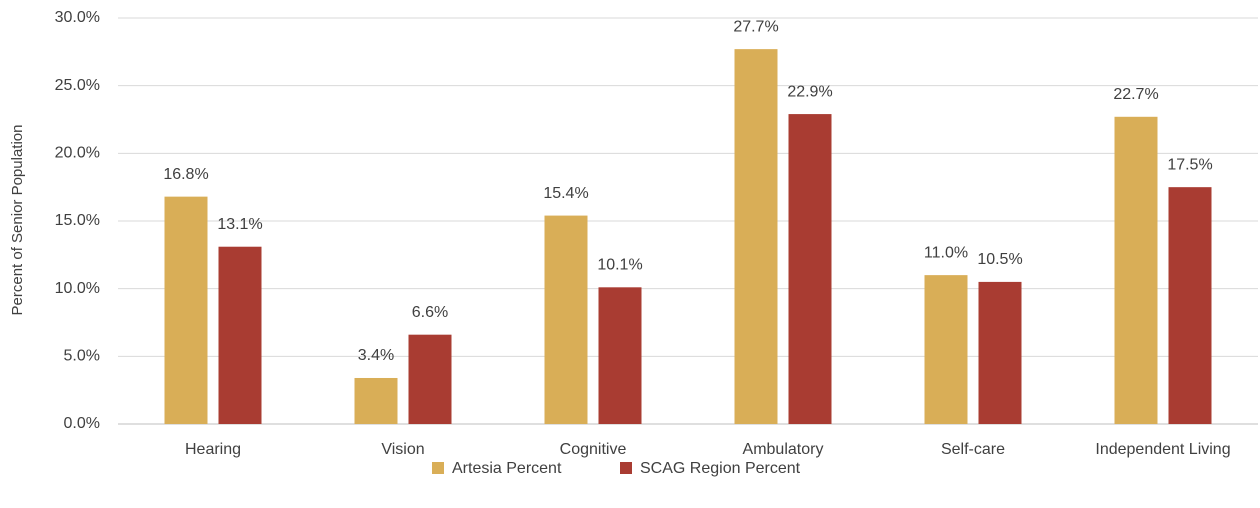  Describe the element at coordinates (77, 153) in the screenshot. I see `y-tick-label: 20.0%` at that location.